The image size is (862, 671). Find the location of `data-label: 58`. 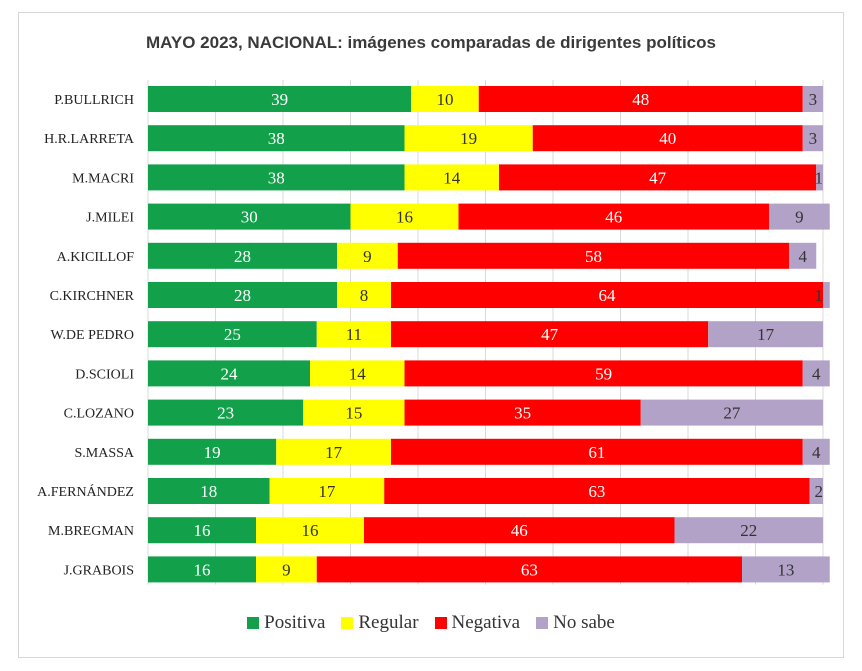

data-label: 58 is located at coordinates (593, 256).